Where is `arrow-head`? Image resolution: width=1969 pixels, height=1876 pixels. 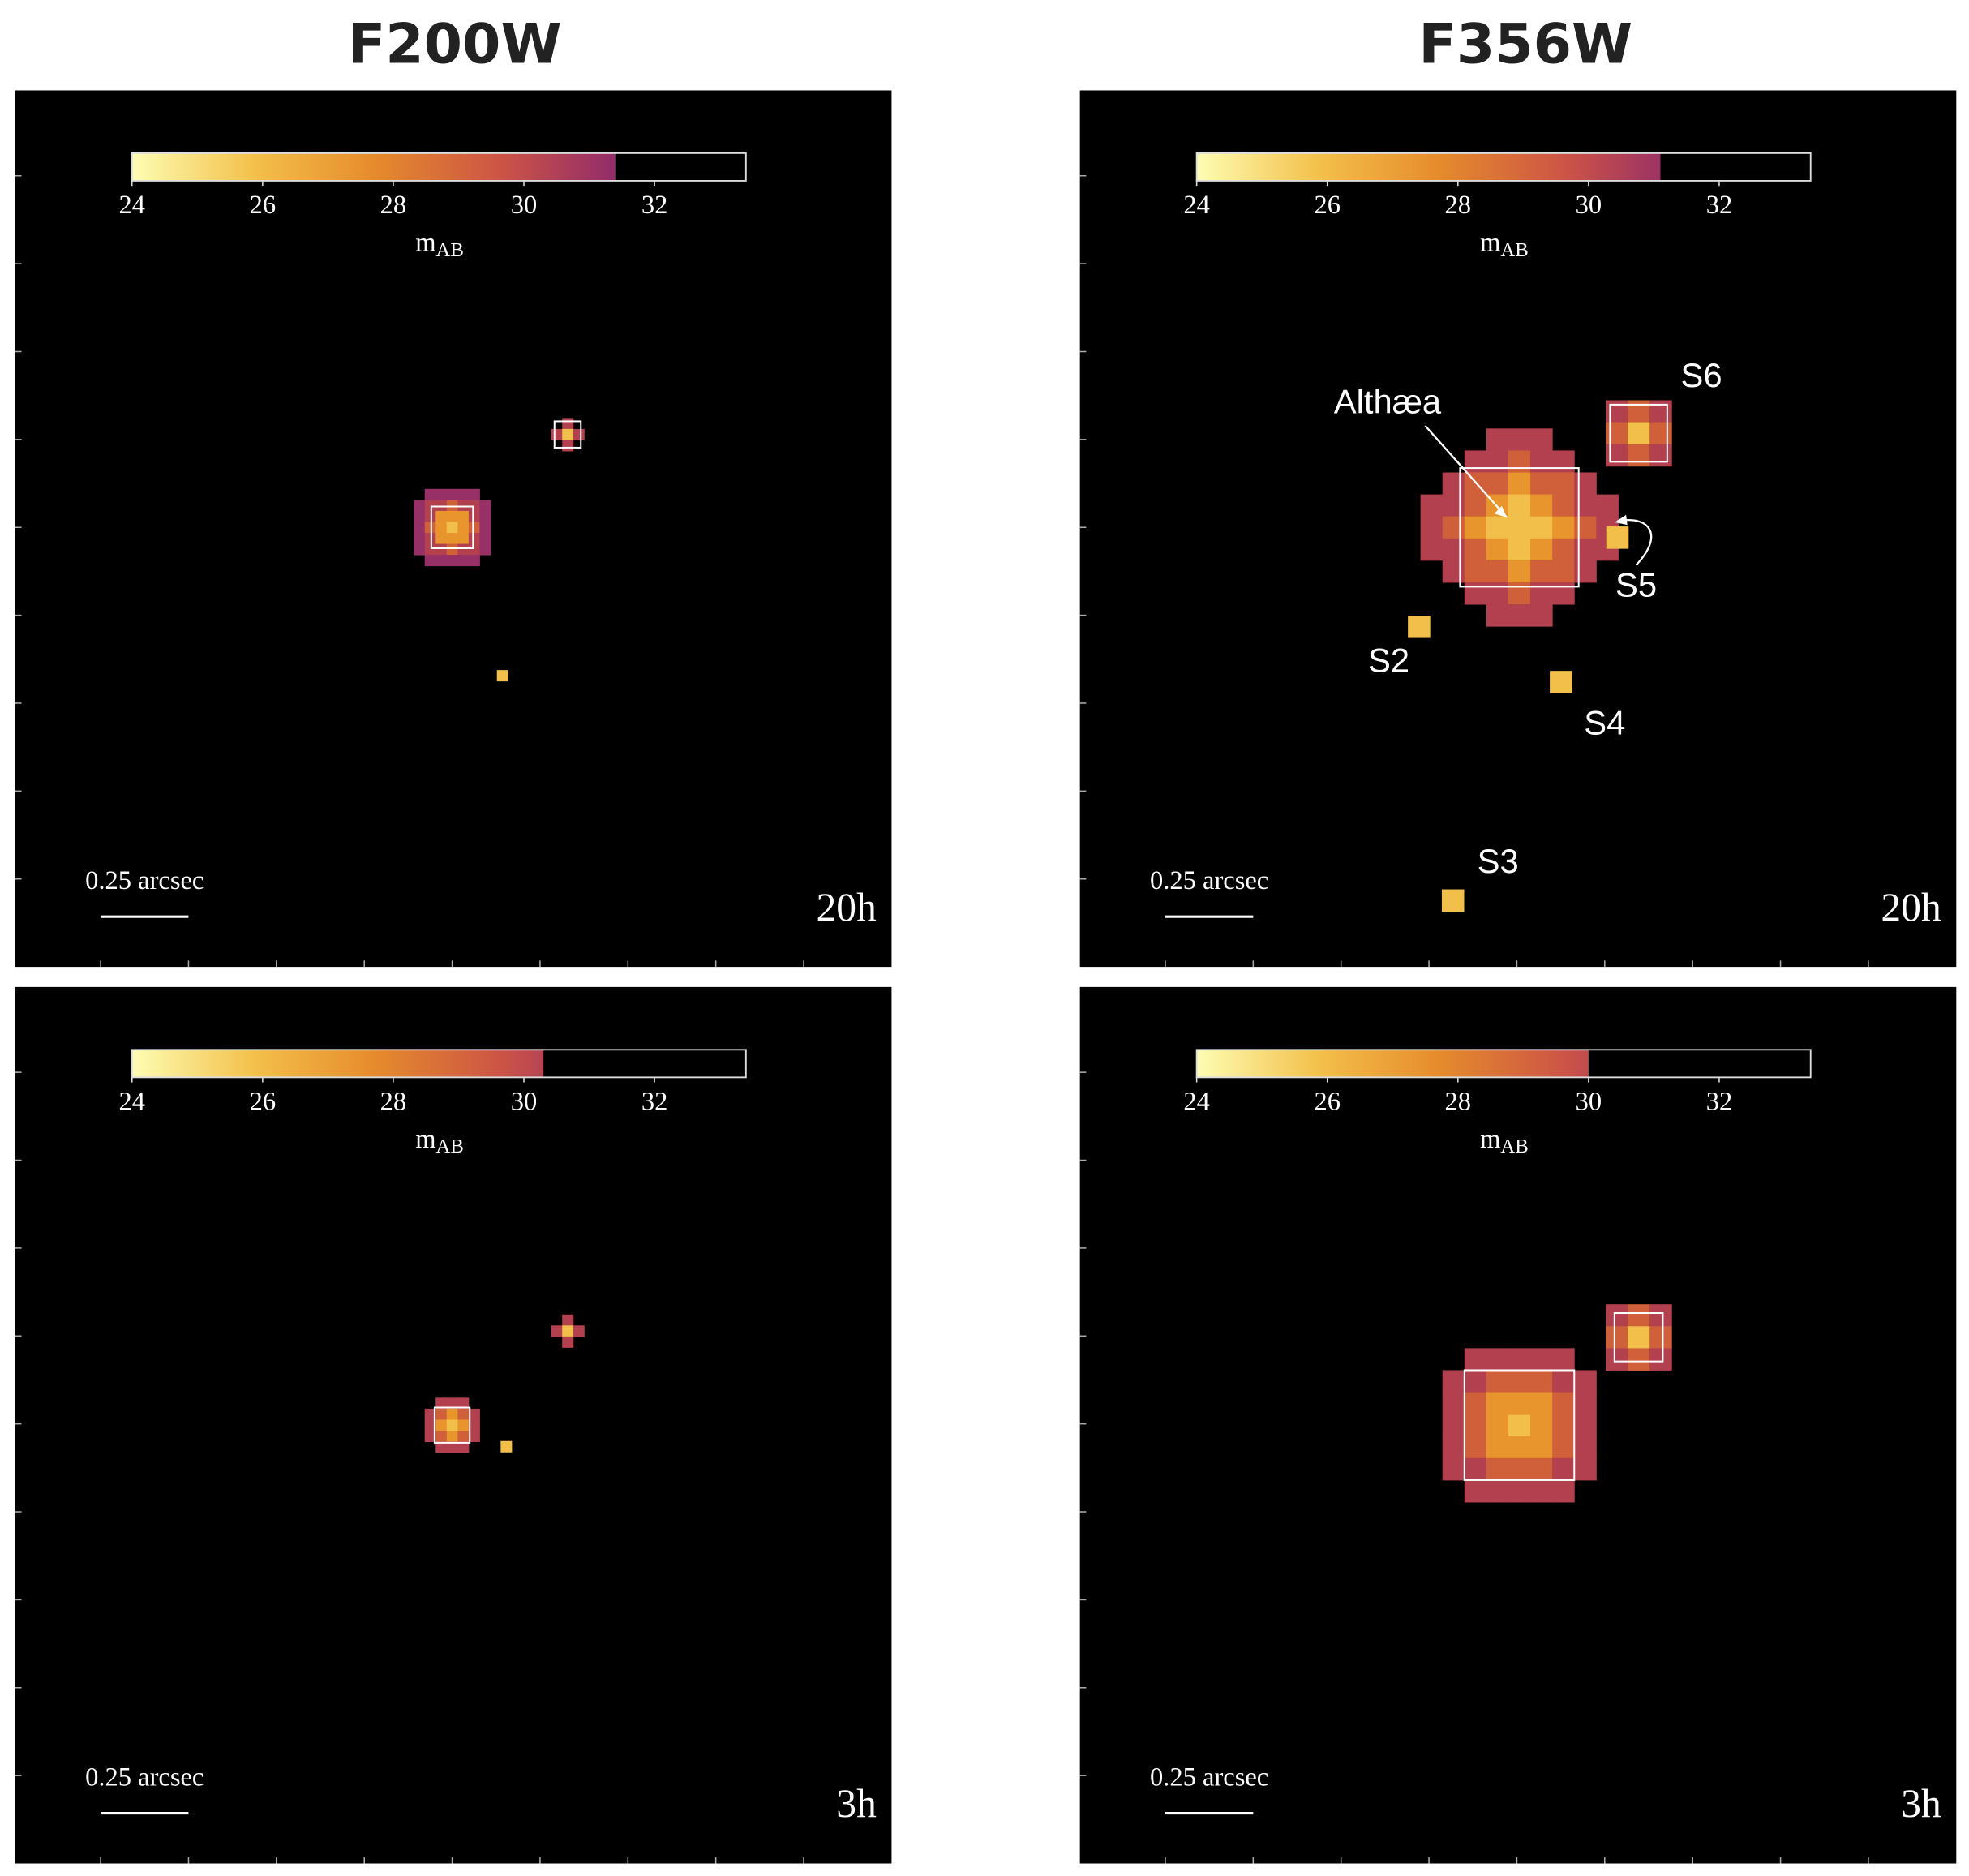
arrow-head is located at coordinates (1621, 520).